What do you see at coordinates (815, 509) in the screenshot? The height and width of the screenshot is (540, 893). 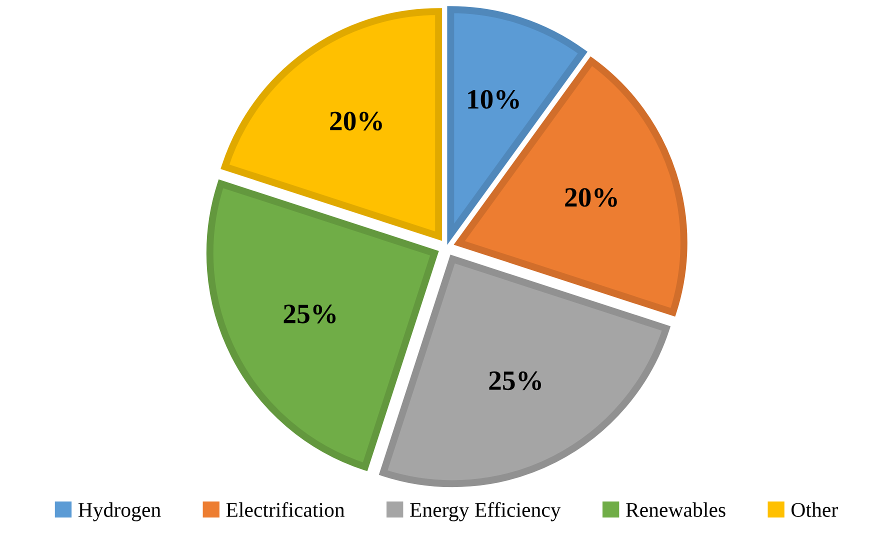 I see `legend-label: Other` at bounding box center [815, 509].